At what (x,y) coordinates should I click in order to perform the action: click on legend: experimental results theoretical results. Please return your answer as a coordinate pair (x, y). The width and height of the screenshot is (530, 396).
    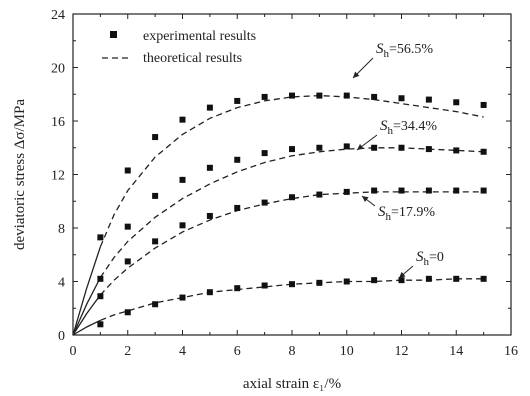
    Looking at the image, I should click on (179, 47).